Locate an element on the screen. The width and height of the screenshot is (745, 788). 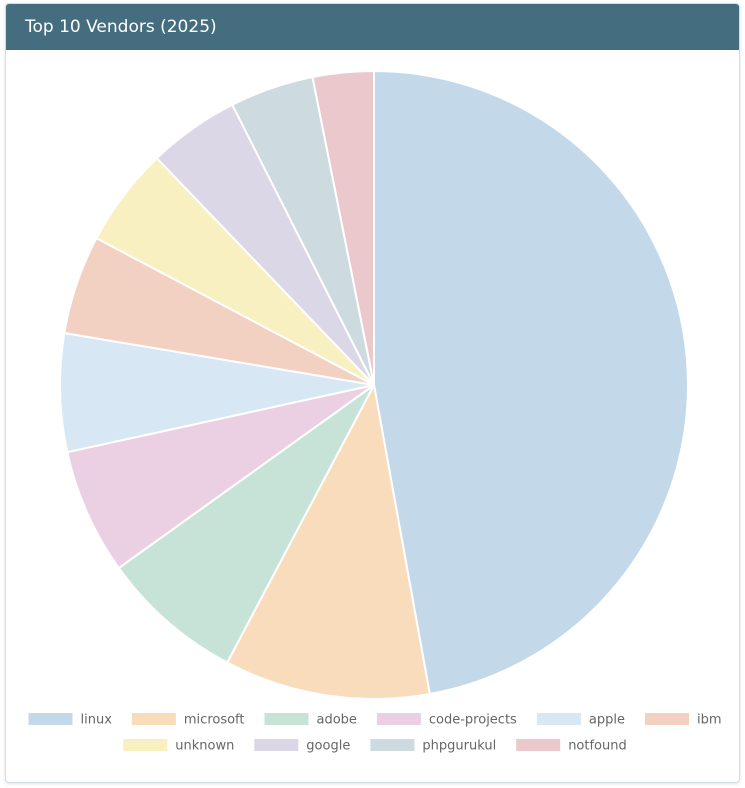
legend-item-code-projects: code-projects is located at coordinates (446, 720).